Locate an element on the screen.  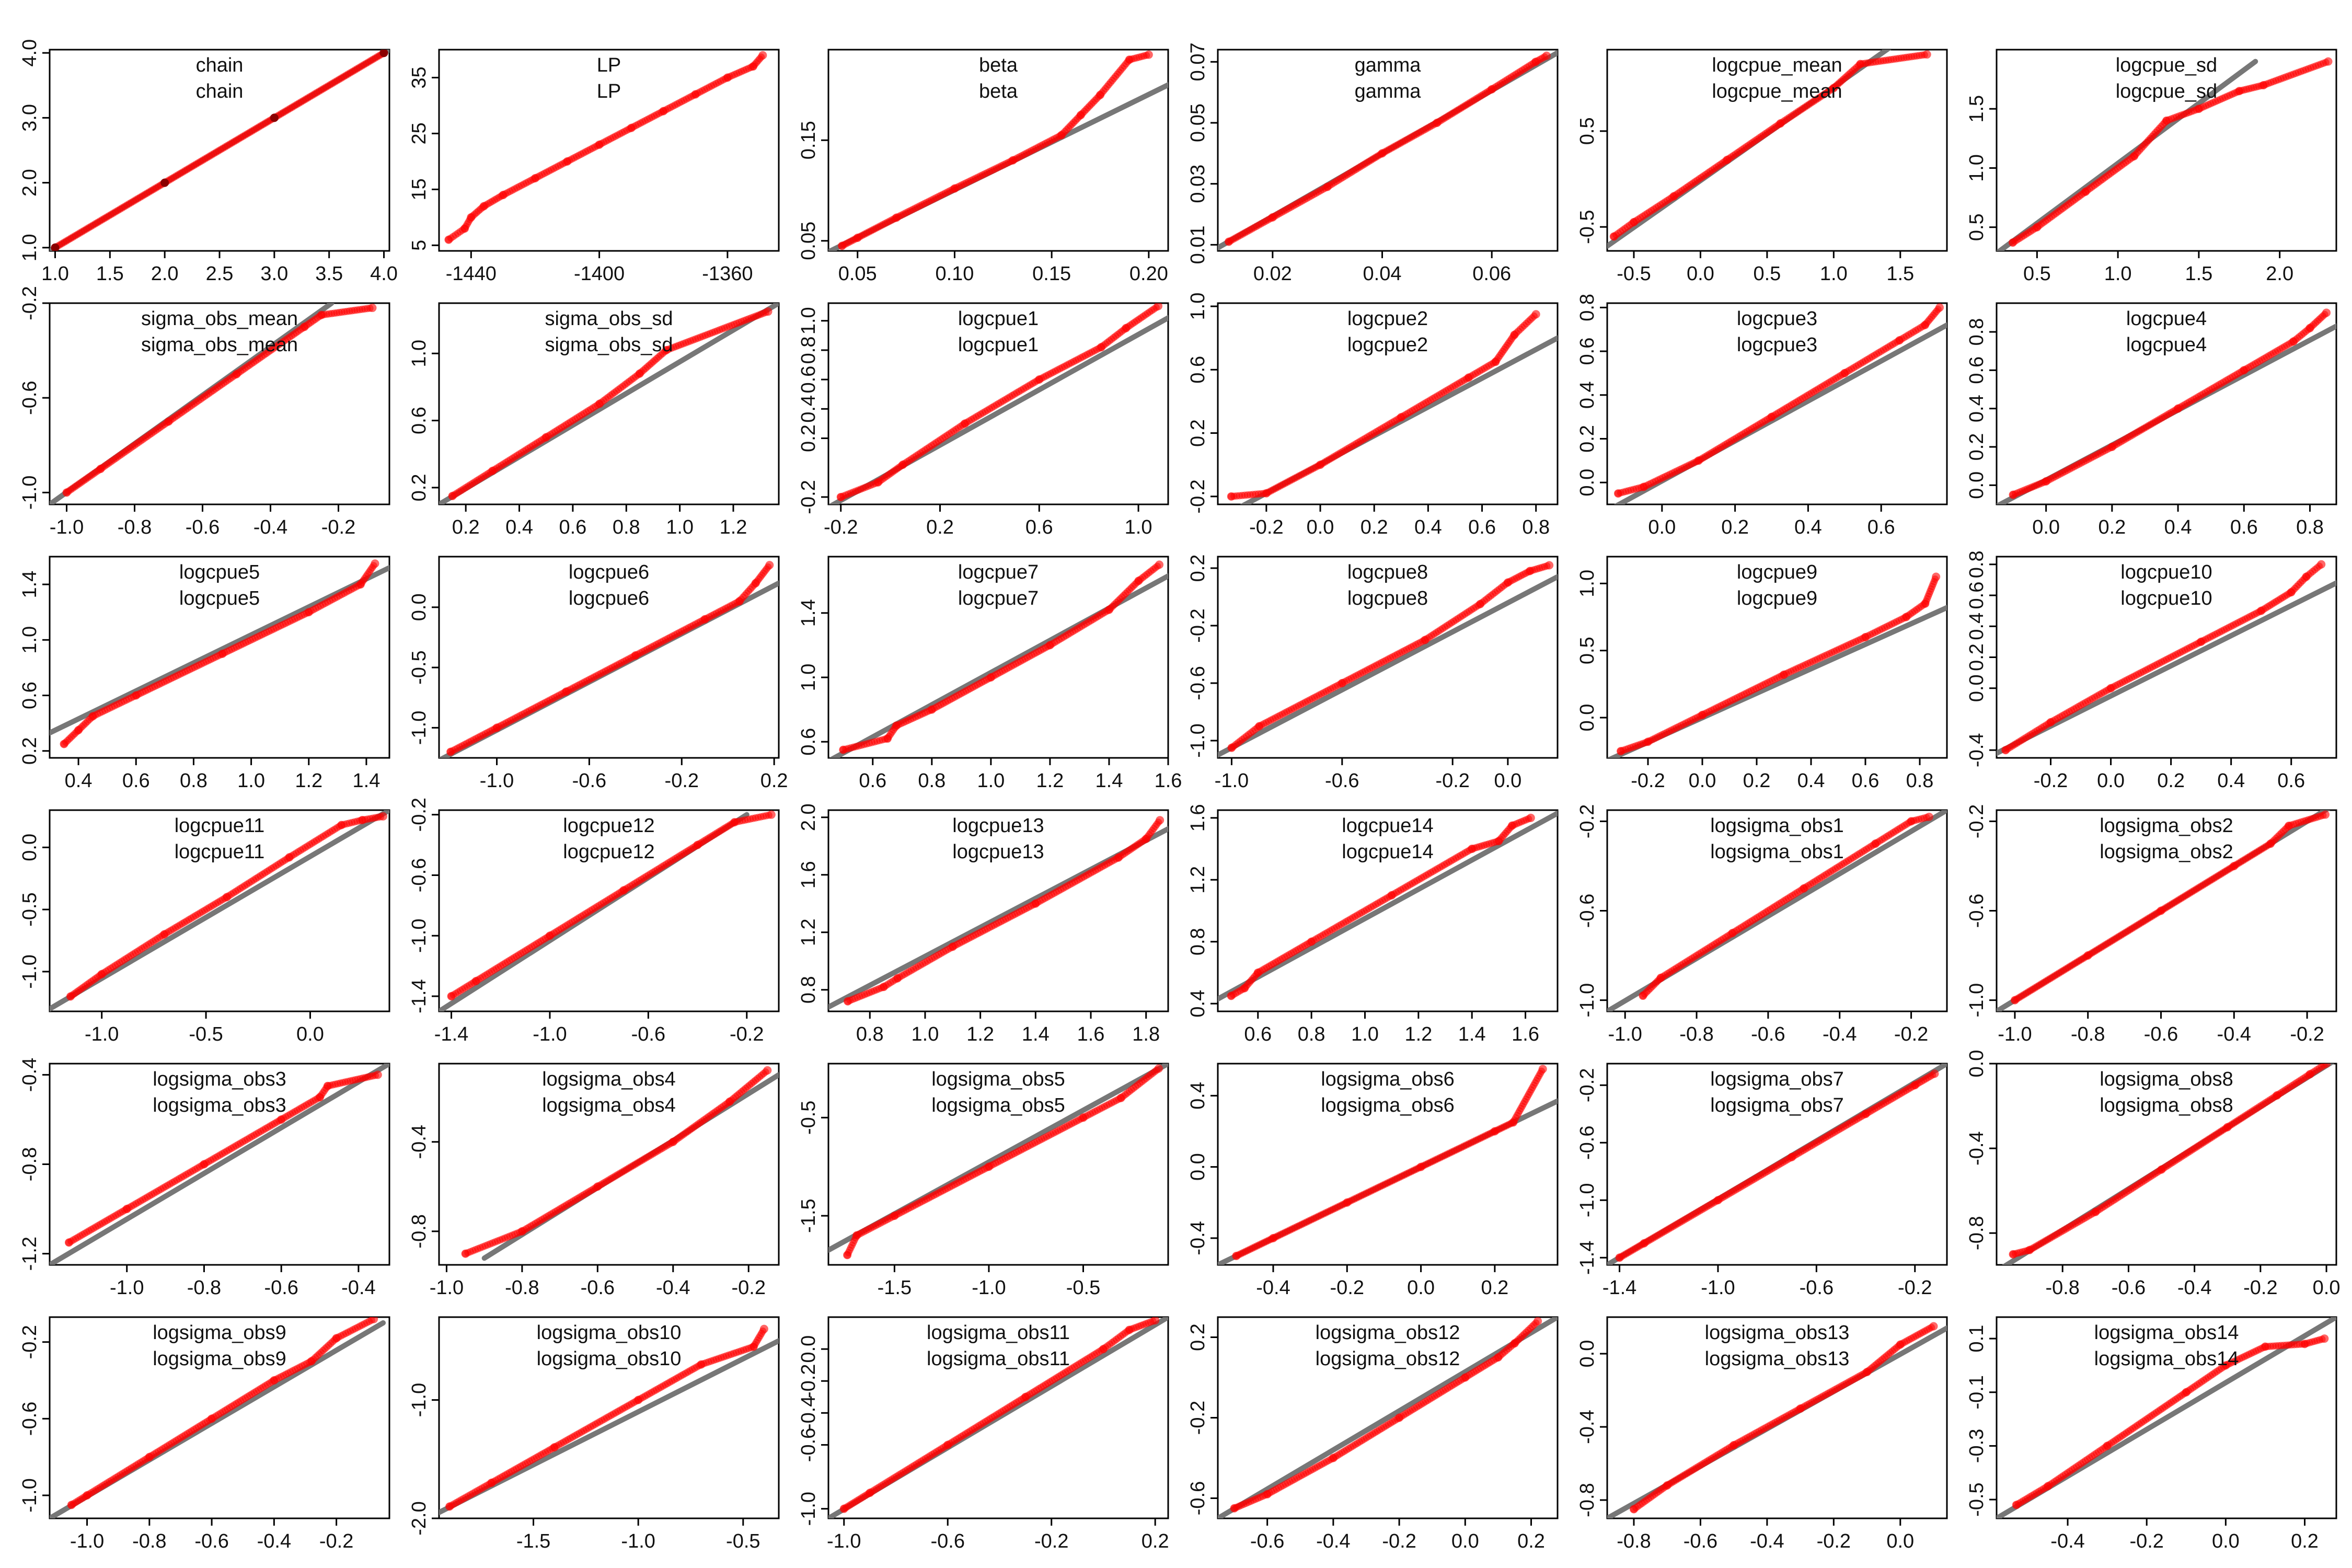
panel-title: logcpue3 is located at coordinates (1777, 319).